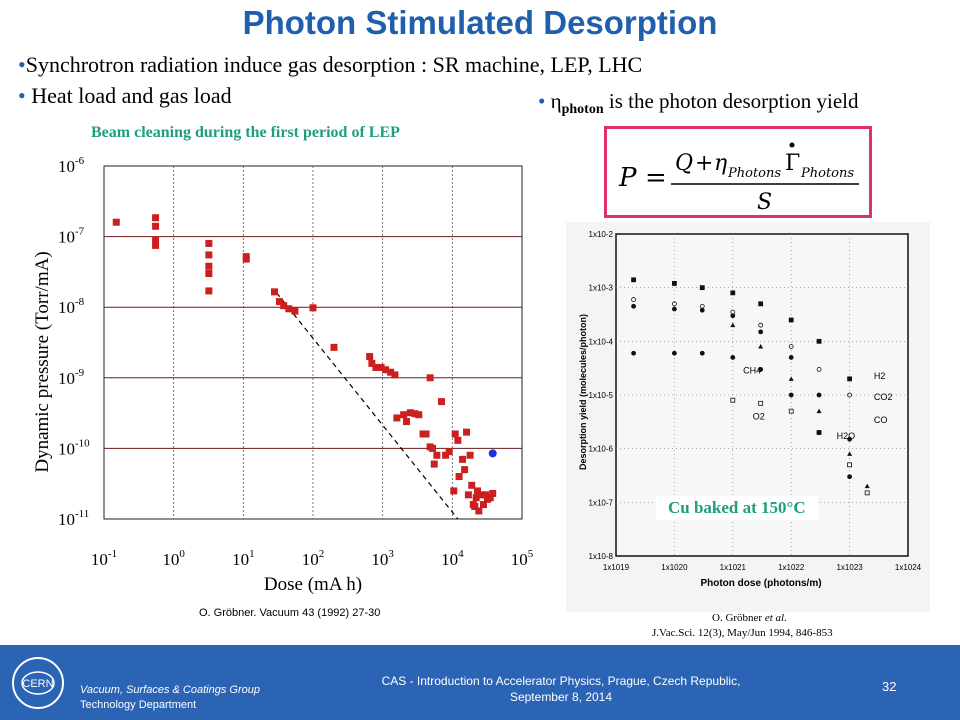 Image resolution: width=960 pixels, height=720 pixels. What do you see at coordinates (759, 416) in the screenshot?
I see `curve-label: O2` at bounding box center [759, 416].